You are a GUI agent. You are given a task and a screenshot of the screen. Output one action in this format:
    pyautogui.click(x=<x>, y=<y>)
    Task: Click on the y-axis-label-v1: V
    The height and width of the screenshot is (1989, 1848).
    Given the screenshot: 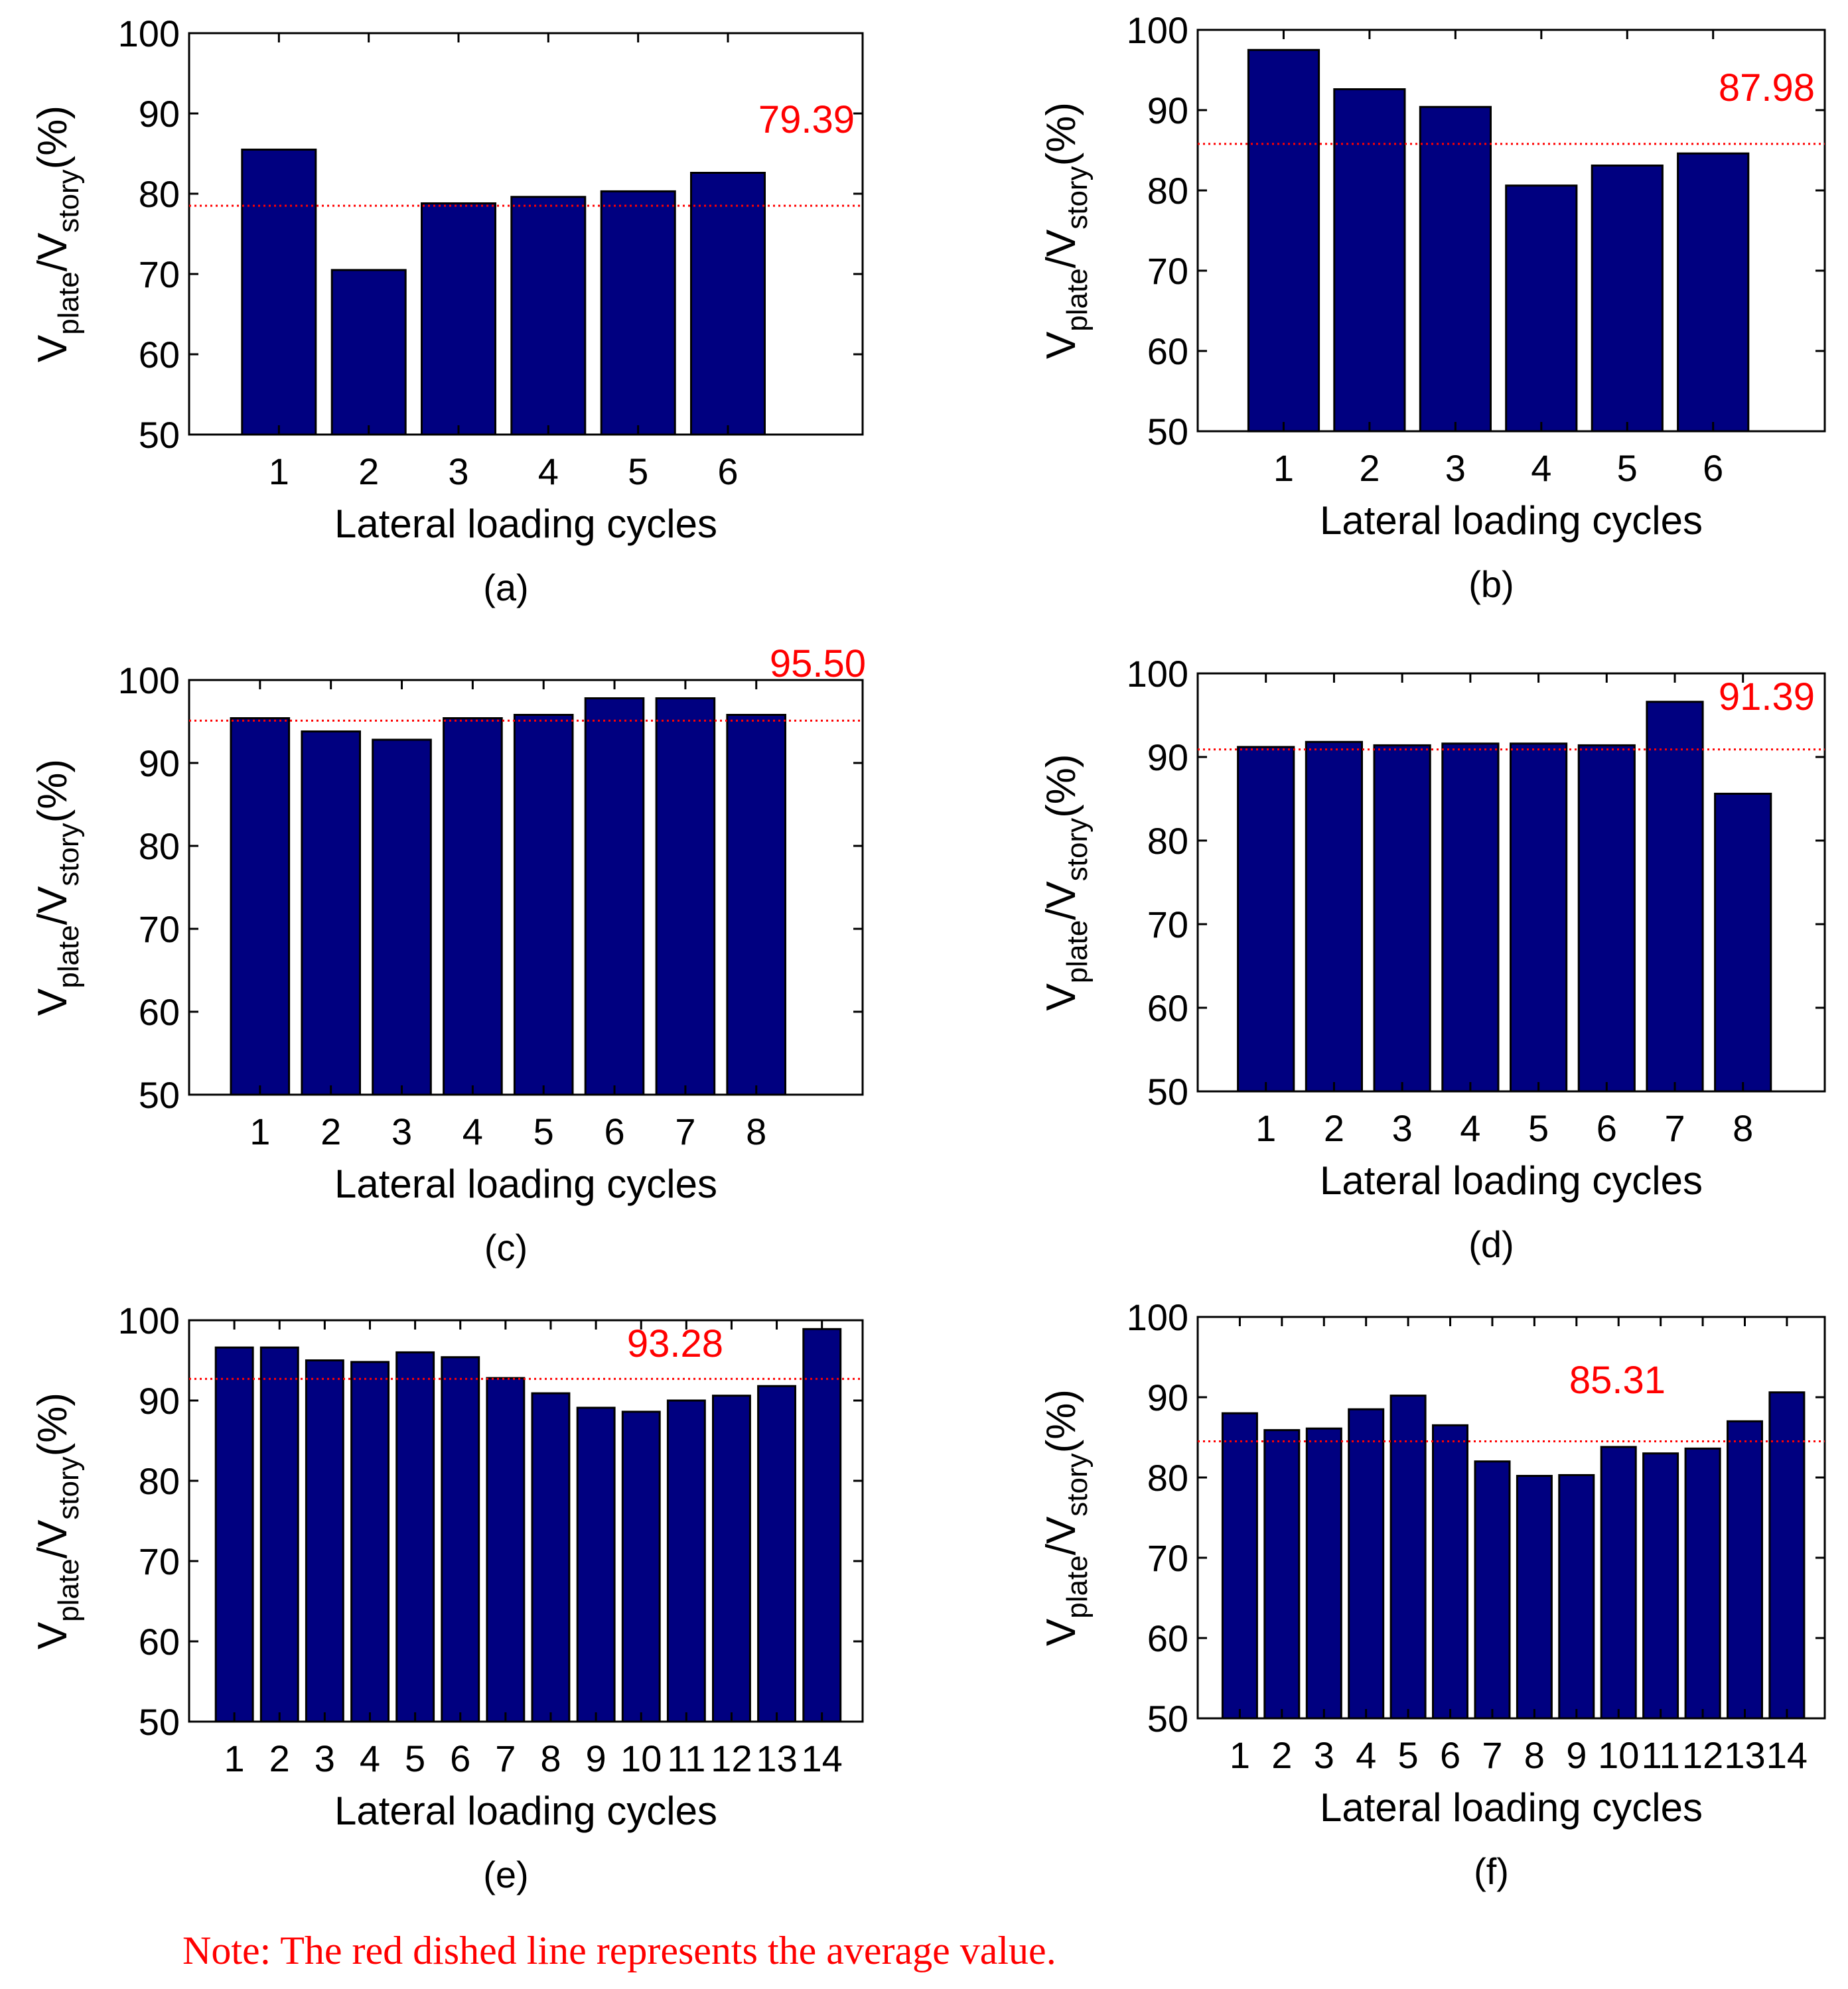 What is the action you would take?
    pyautogui.click(x=53, y=1002)
    